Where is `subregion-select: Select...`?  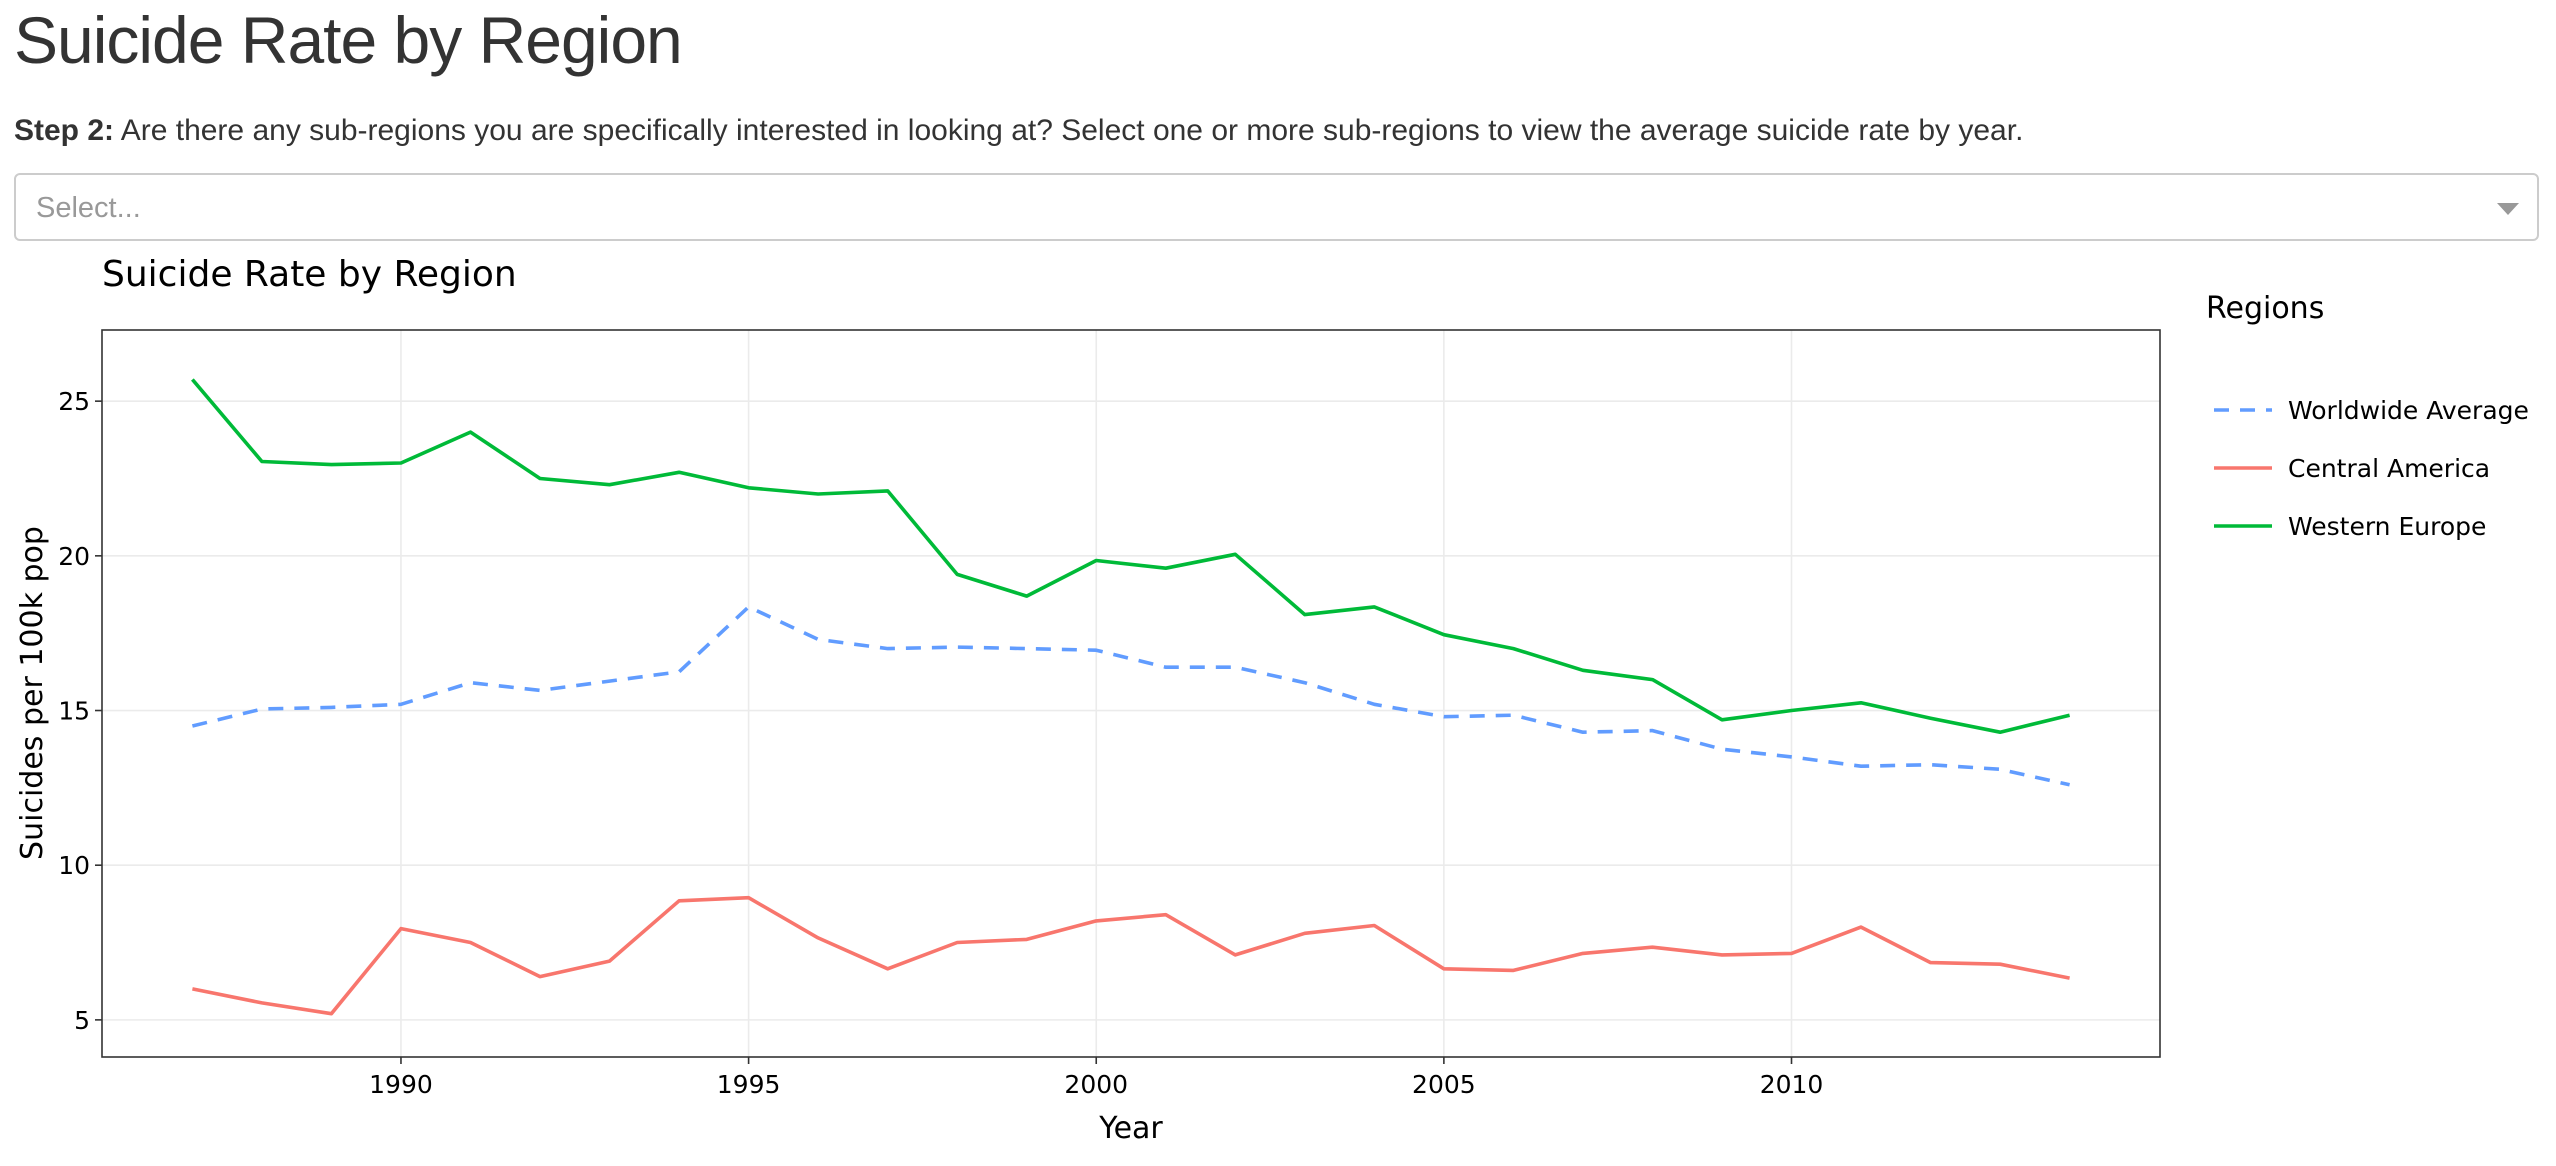 subregion-select: Select... is located at coordinates (1276, 207).